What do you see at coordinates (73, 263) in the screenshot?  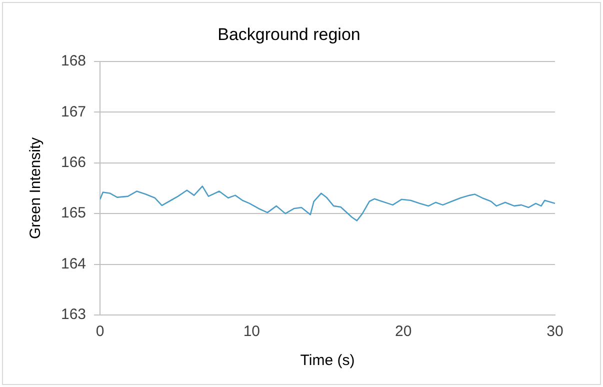 I see `y-tick-label: 164` at bounding box center [73, 263].